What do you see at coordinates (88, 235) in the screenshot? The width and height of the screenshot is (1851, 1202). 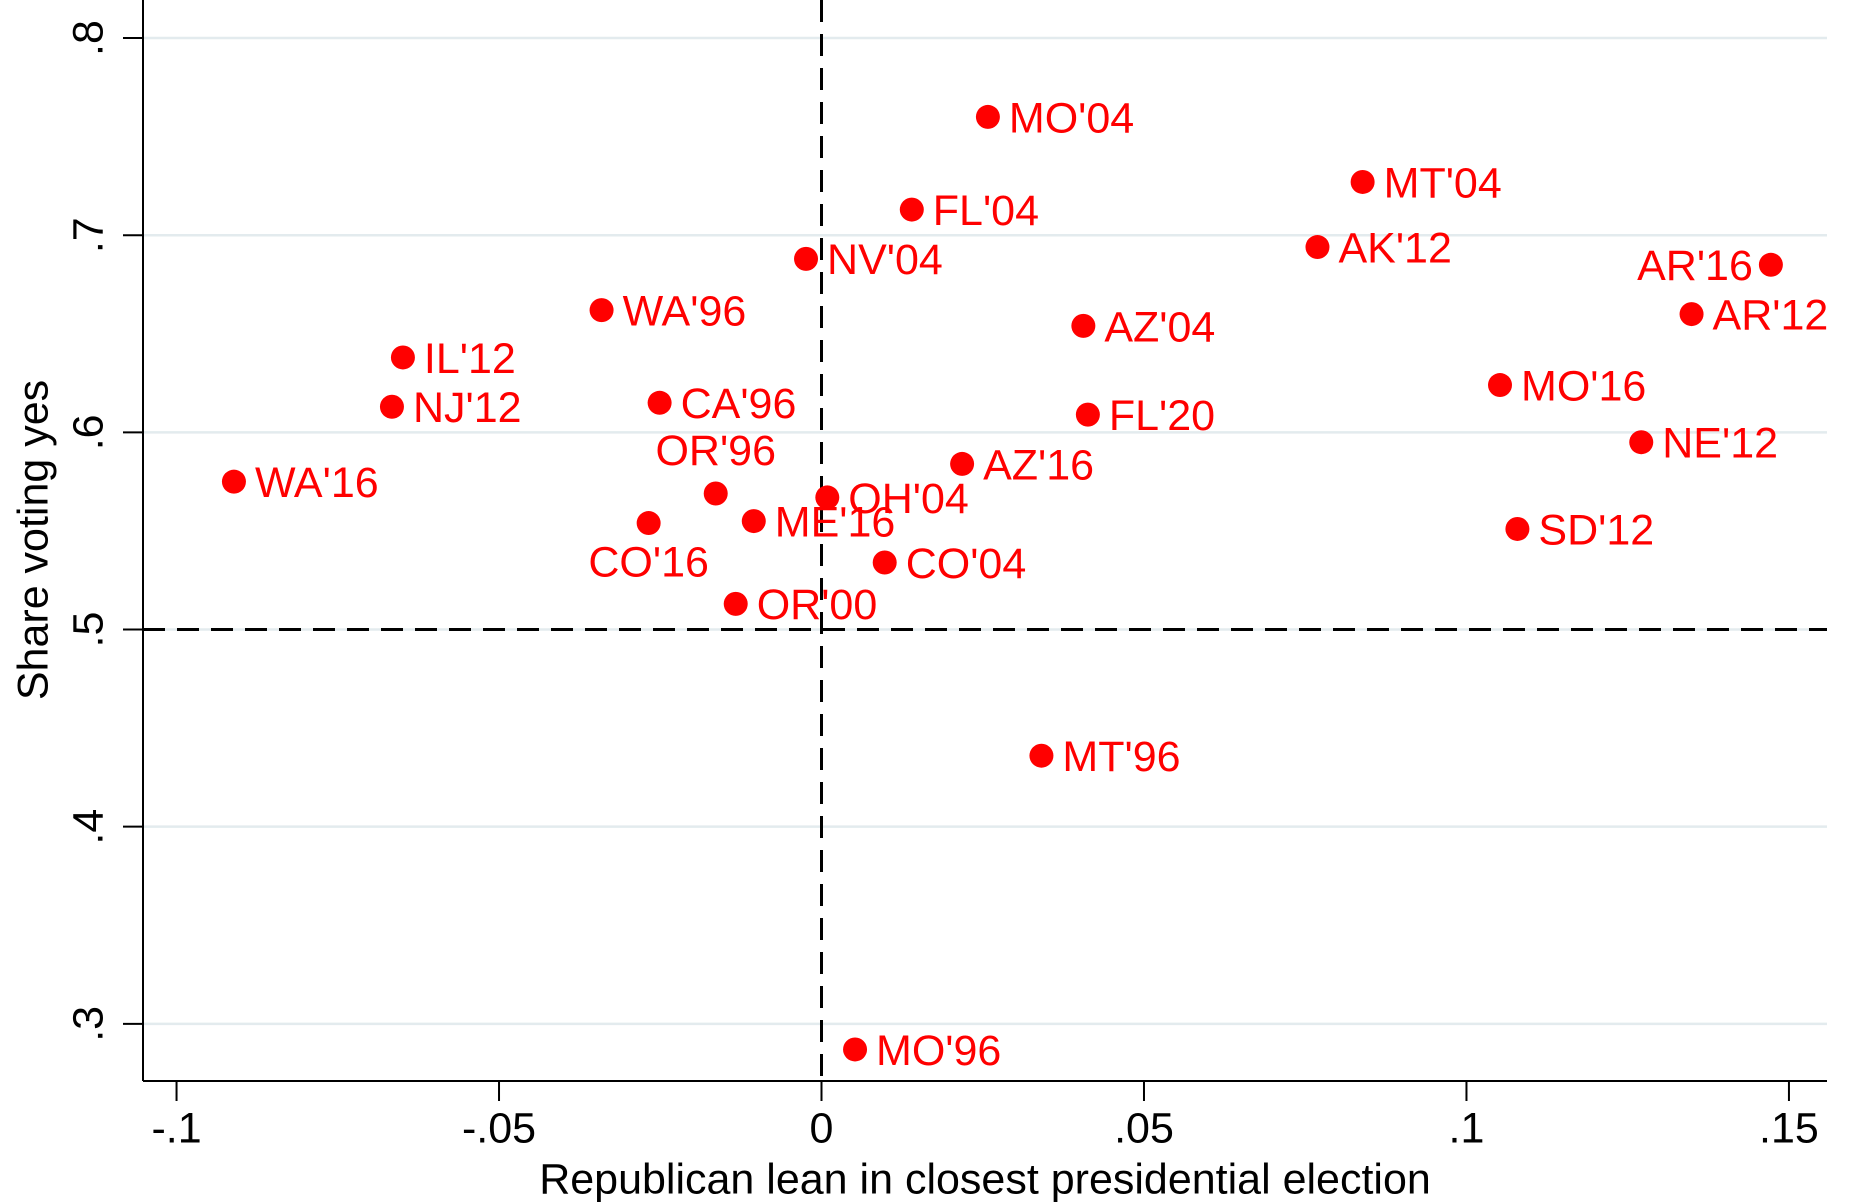 I see `y-tick-label: .7` at bounding box center [88, 235].